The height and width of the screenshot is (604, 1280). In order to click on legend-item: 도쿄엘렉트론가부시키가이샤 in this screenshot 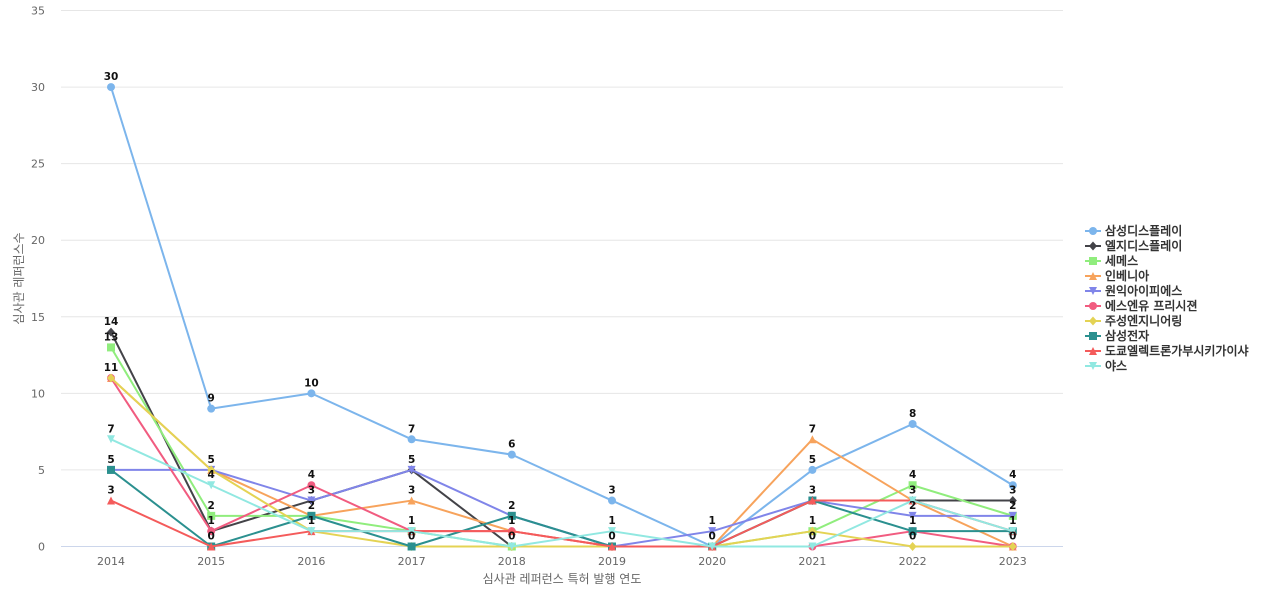, I will do `click(1167, 350)`.